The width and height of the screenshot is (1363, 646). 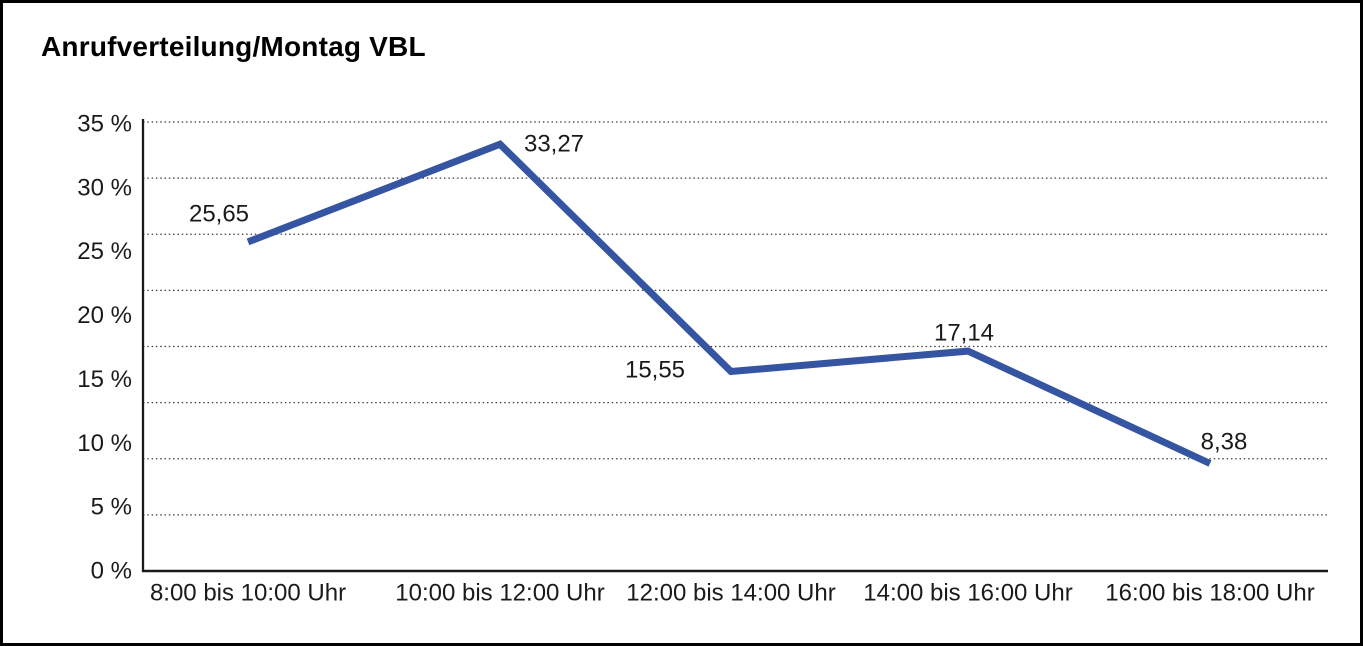 What do you see at coordinates (104, 443) in the screenshot?
I see `y-axis-tick-label: 10 %` at bounding box center [104, 443].